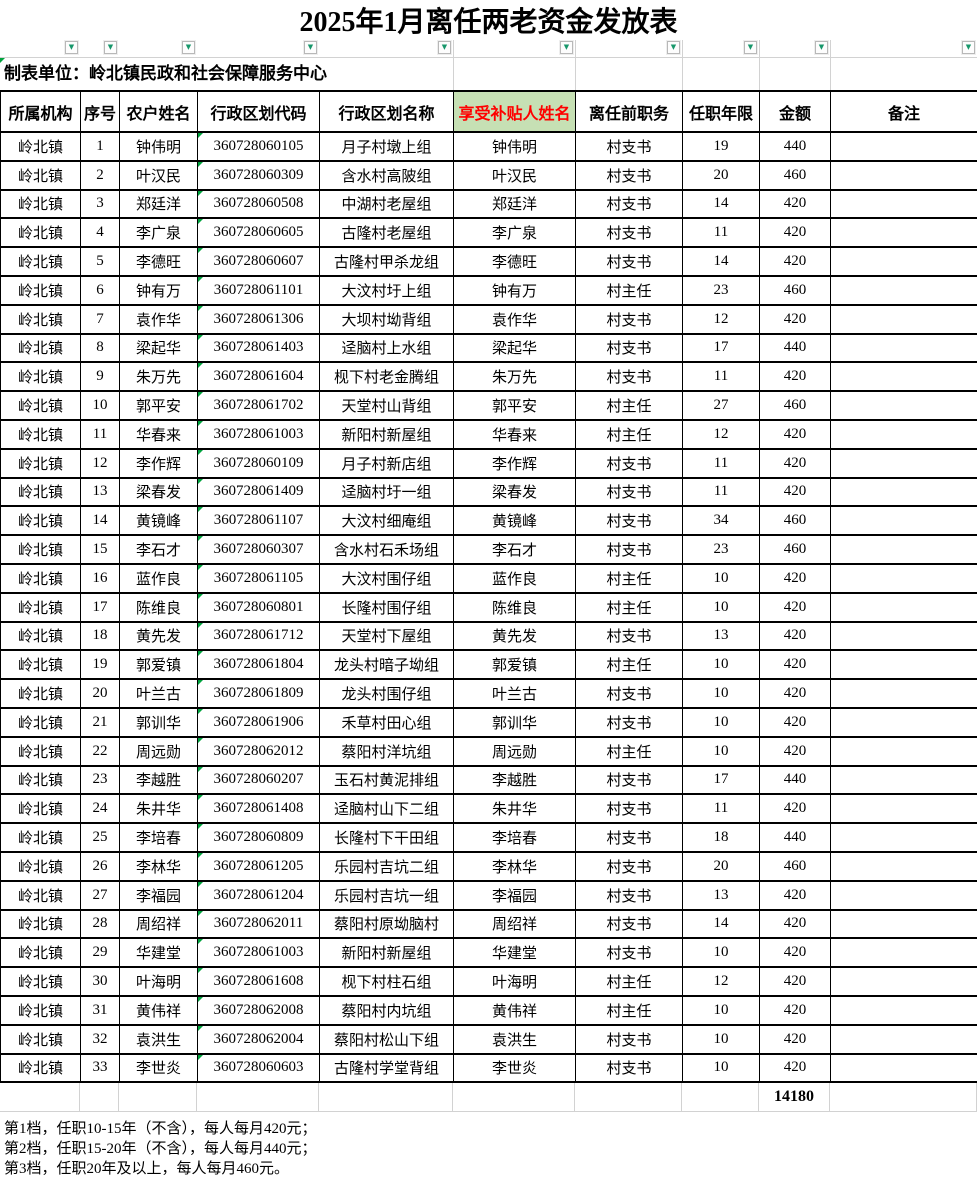 The height and width of the screenshot is (1184, 977). I want to click on column-header-1: 所属机构, so click(40, 111).